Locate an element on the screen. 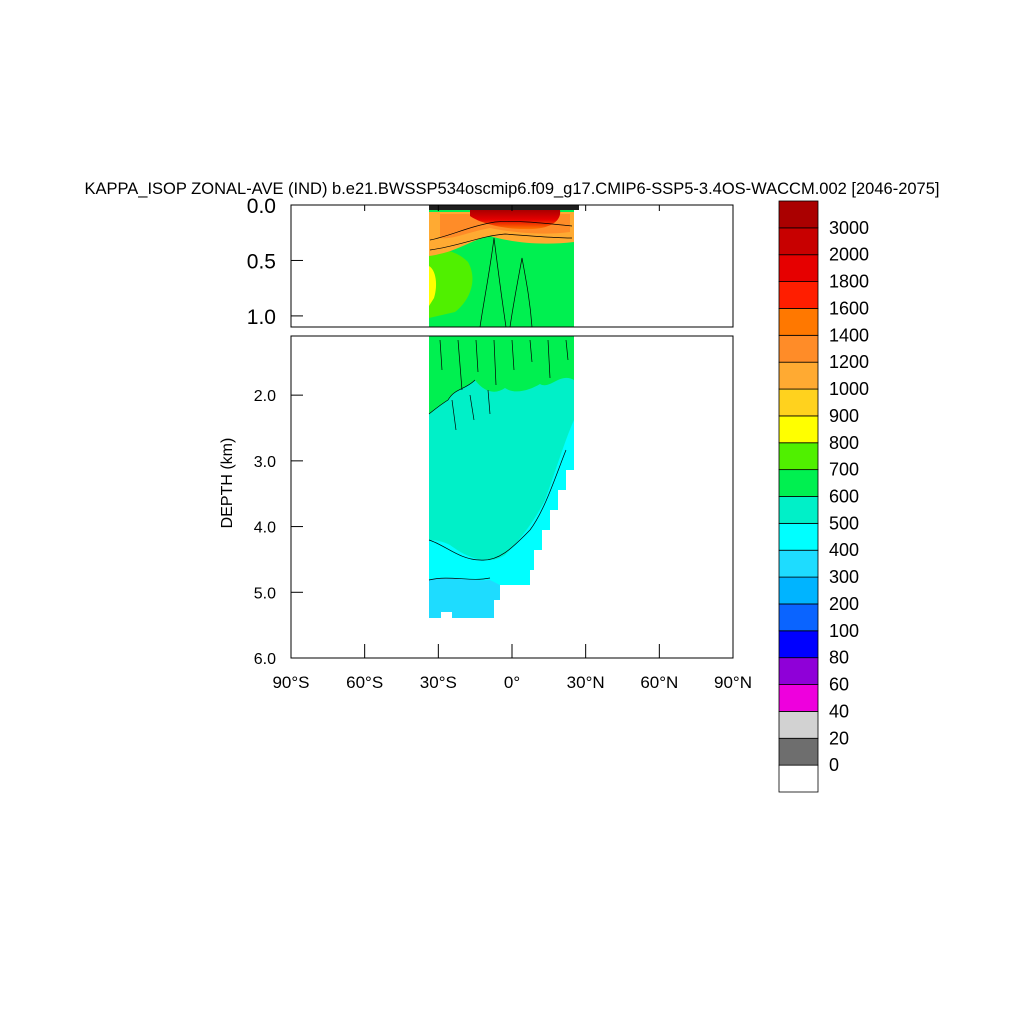  colorbar-label: 3000 is located at coordinates (849, 228).